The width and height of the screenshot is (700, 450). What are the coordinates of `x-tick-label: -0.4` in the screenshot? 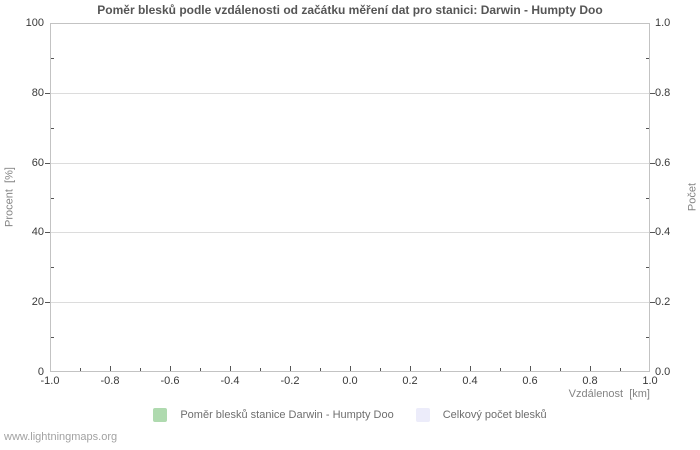 It's located at (230, 381).